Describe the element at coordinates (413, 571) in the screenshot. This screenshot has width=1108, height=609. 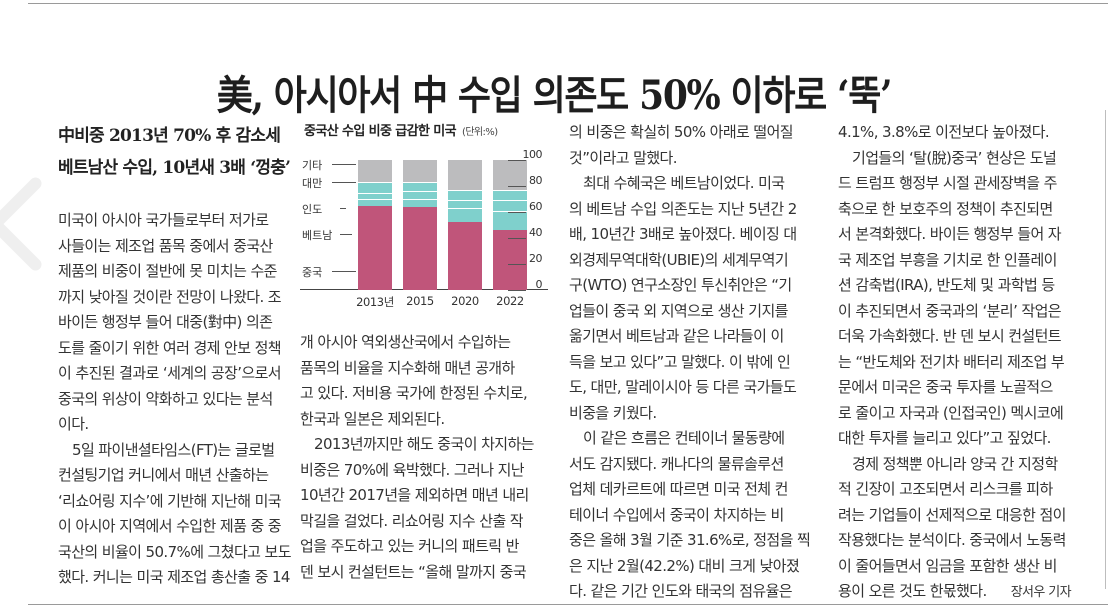
I see `article-text-line: 덴 보시 컨설턴트는 “올해 말까지 중국` at that location.